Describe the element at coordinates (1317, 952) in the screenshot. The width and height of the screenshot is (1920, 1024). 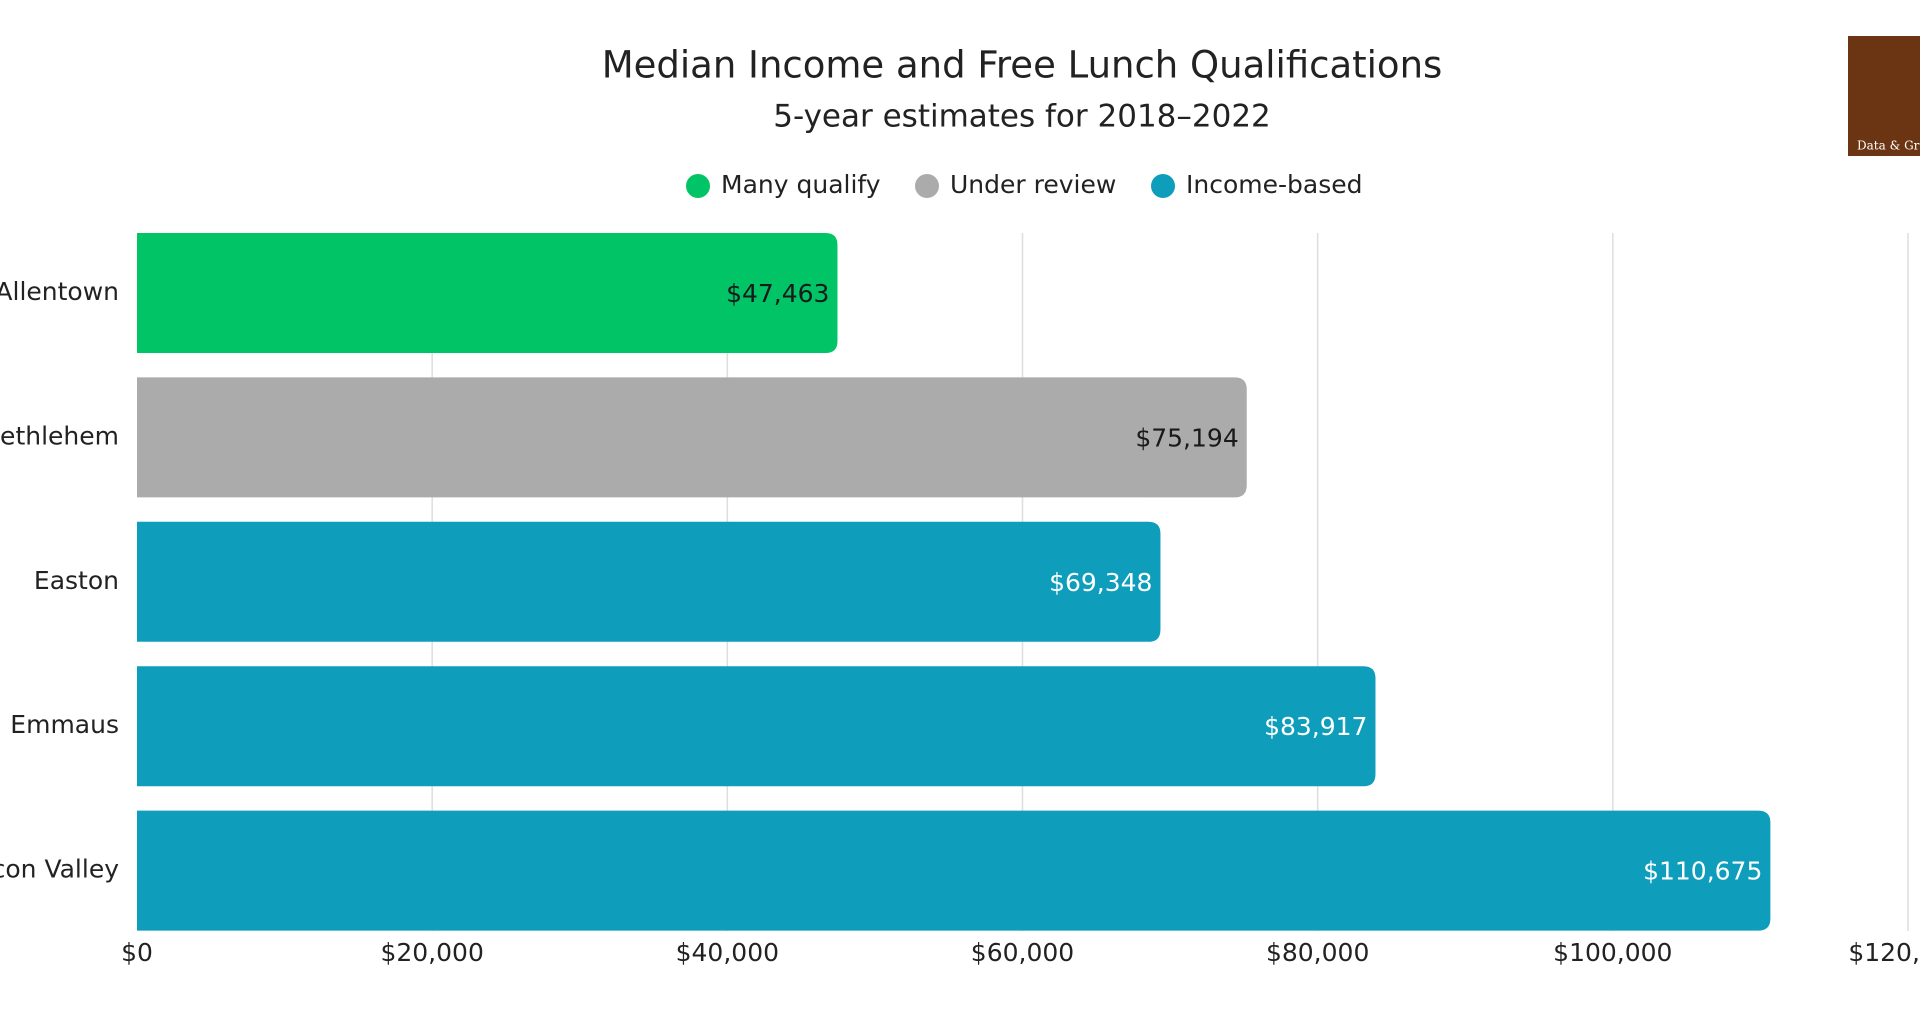
I see `x-tick-label: $80,000` at that location.